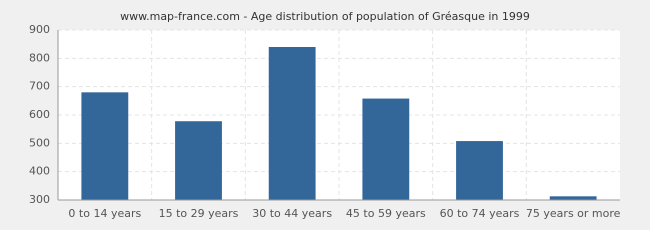  What do you see at coordinates (39, 29) in the screenshot?
I see `y-tick-label: 900` at bounding box center [39, 29].